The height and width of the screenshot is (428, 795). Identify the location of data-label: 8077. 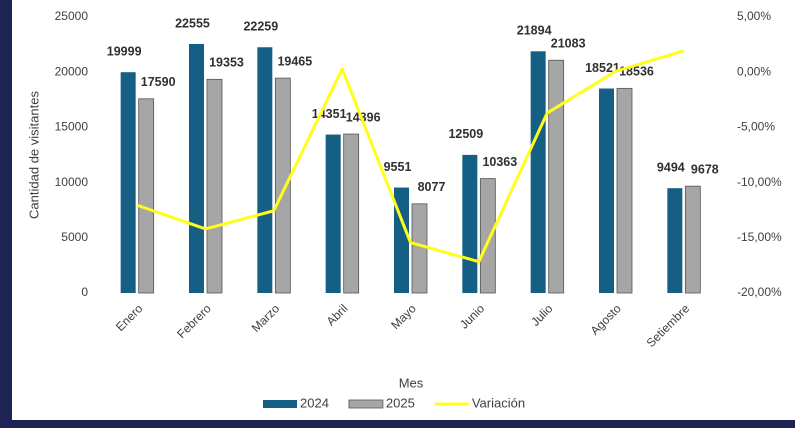
(432, 187).